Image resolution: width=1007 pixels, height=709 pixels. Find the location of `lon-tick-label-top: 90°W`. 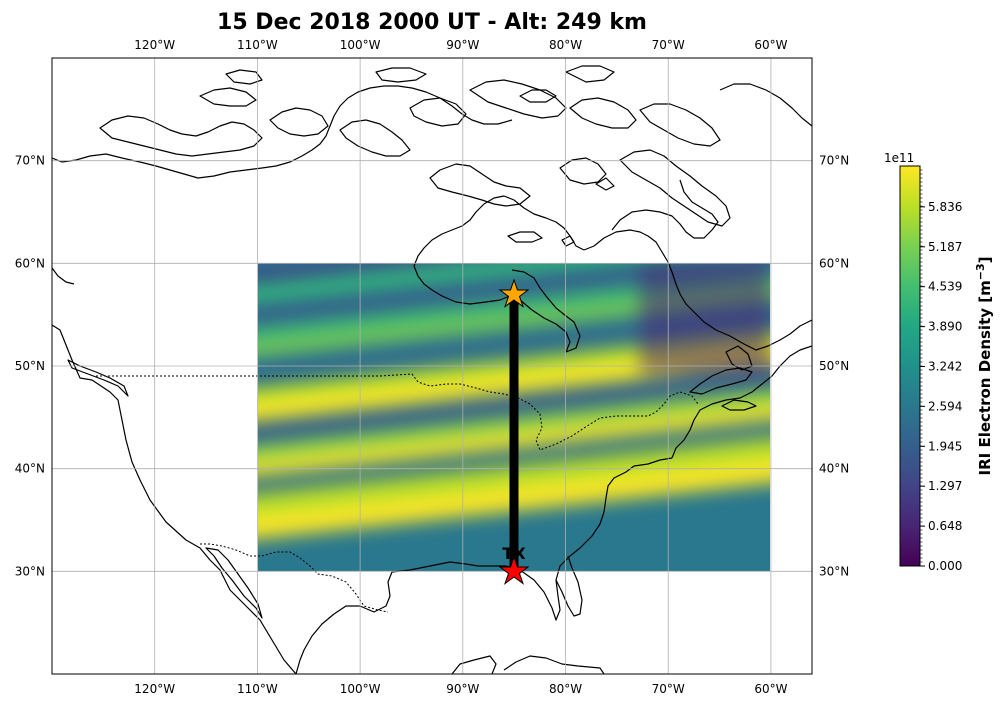

lon-tick-label-top: 90°W is located at coordinates (462, 45).